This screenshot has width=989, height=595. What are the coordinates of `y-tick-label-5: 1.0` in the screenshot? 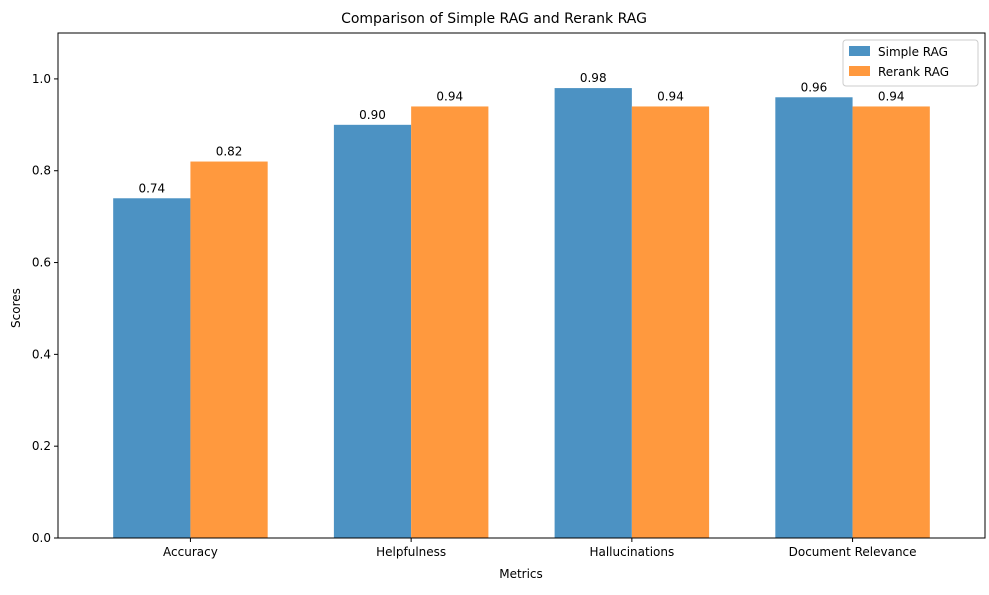 It's located at (41, 79).